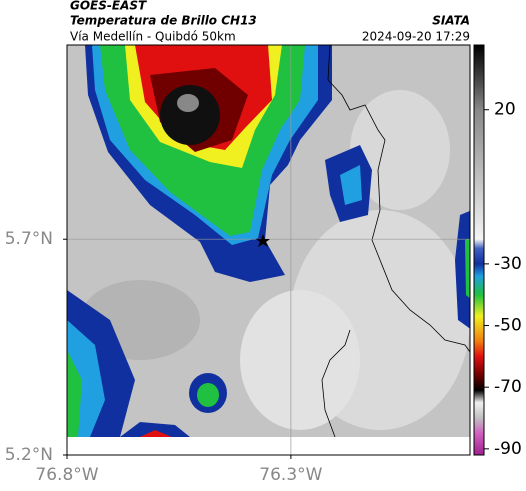  What do you see at coordinates (108, 6) in the screenshot?
I see `source: GOES-EAST` at bounding box center [108, 6].